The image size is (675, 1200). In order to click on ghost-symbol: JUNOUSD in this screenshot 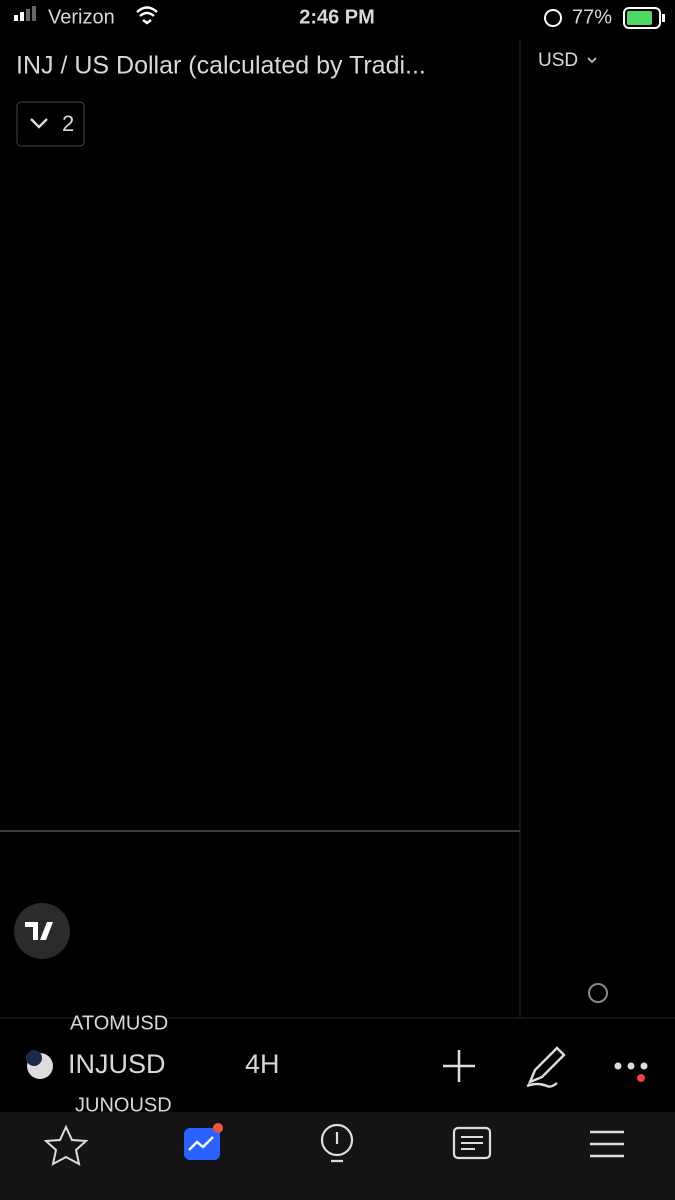, I will do `click(123, 1105)`.